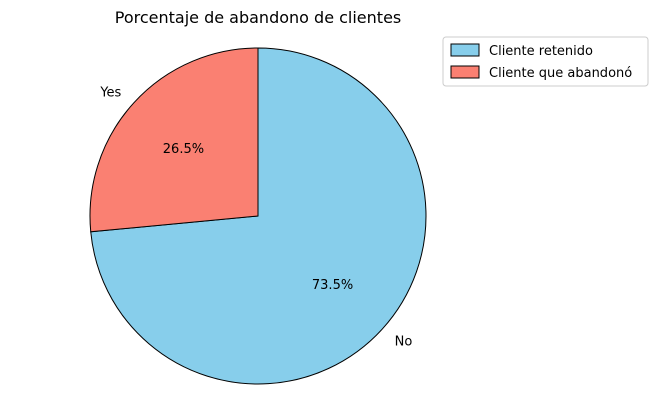  I want to click on legend-frame, so click(545, 61).